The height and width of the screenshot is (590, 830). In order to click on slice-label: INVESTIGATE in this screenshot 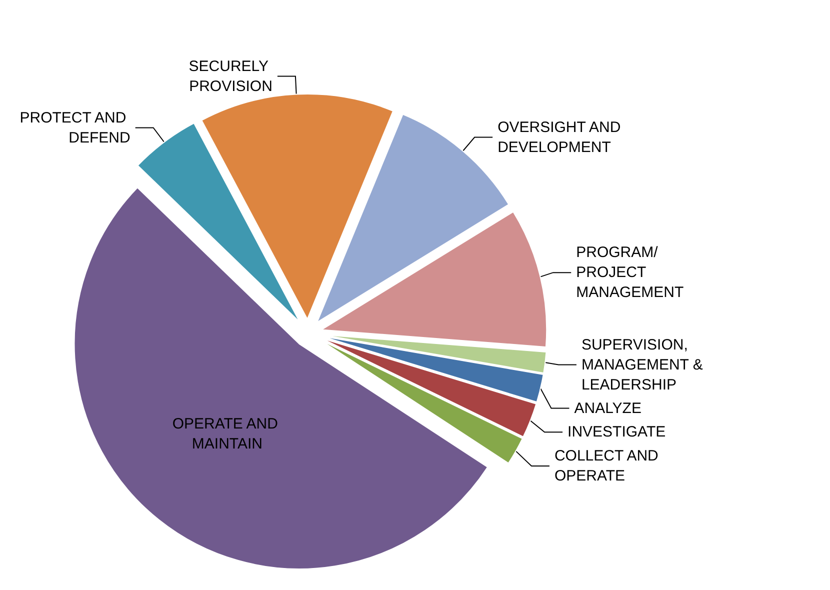, I will do `click(617, 432)`.